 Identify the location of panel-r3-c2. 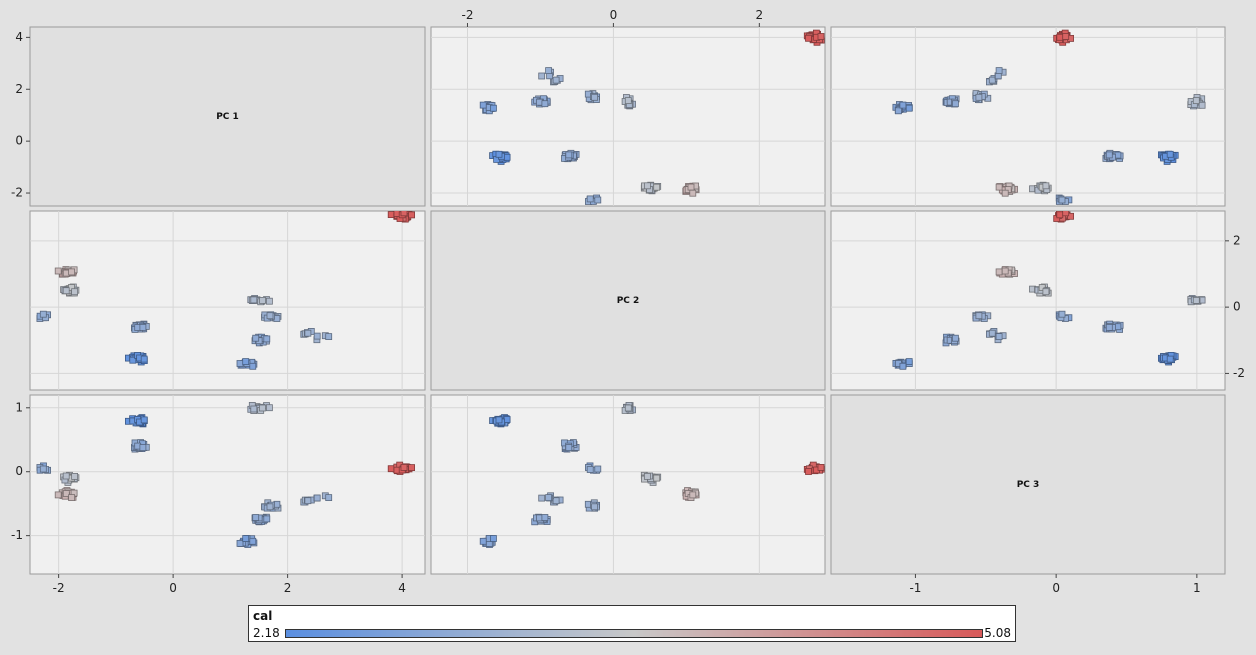
(628, 484).